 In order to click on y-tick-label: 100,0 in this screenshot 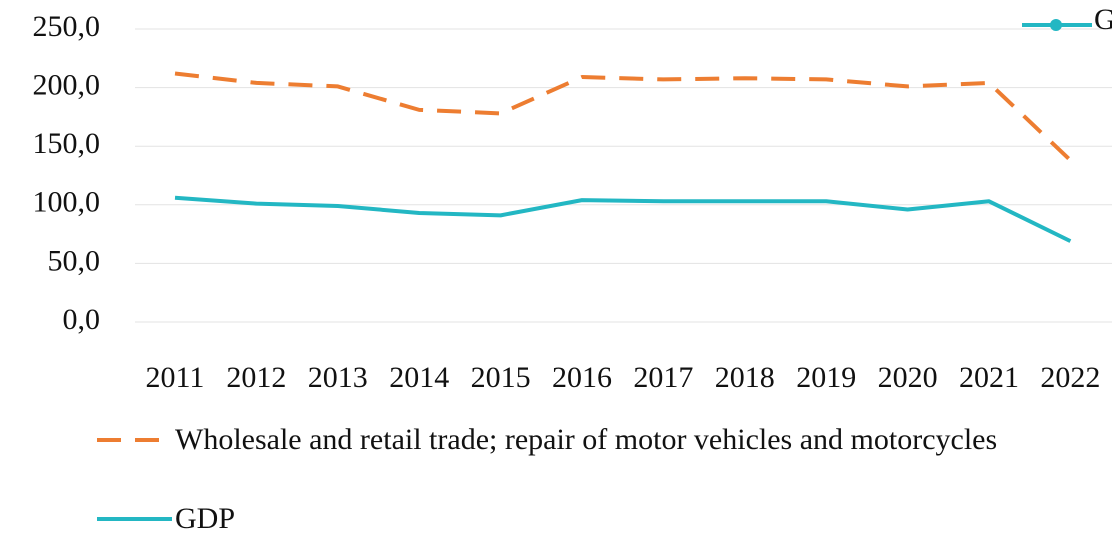, I will do `click(67, 202)`.